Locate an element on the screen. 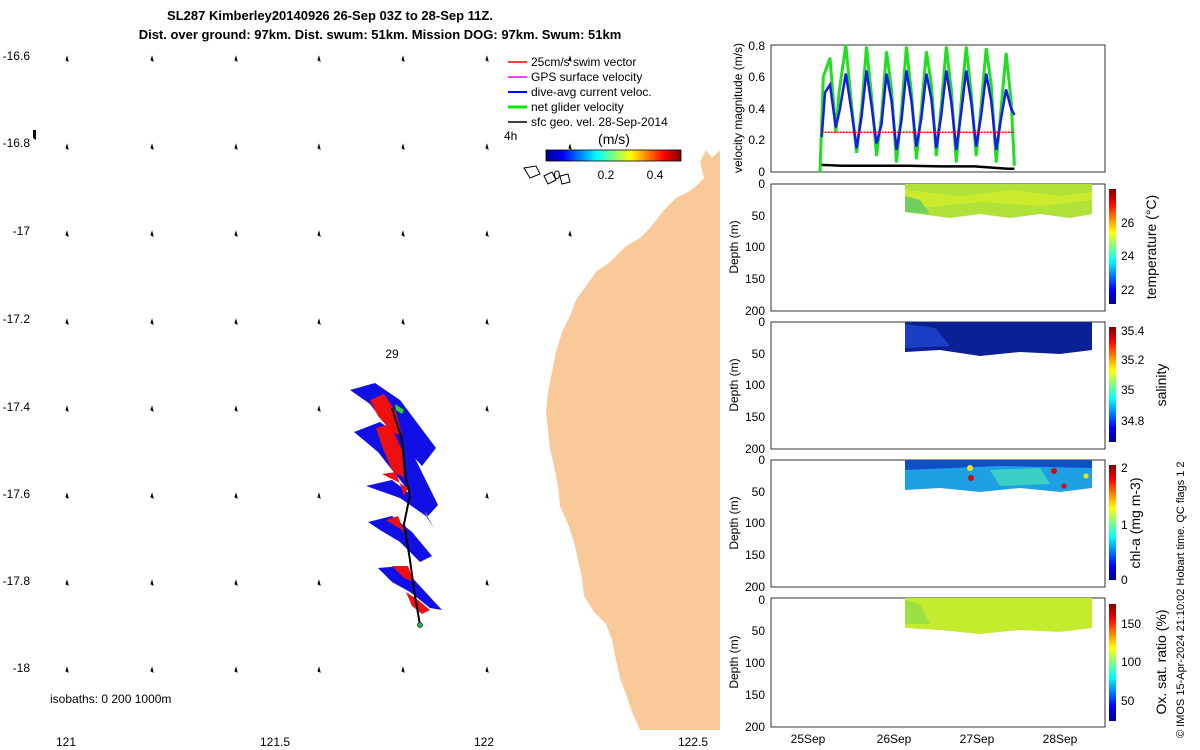  vel-y-tick: 0.2 is located at coordinates (756, 140).